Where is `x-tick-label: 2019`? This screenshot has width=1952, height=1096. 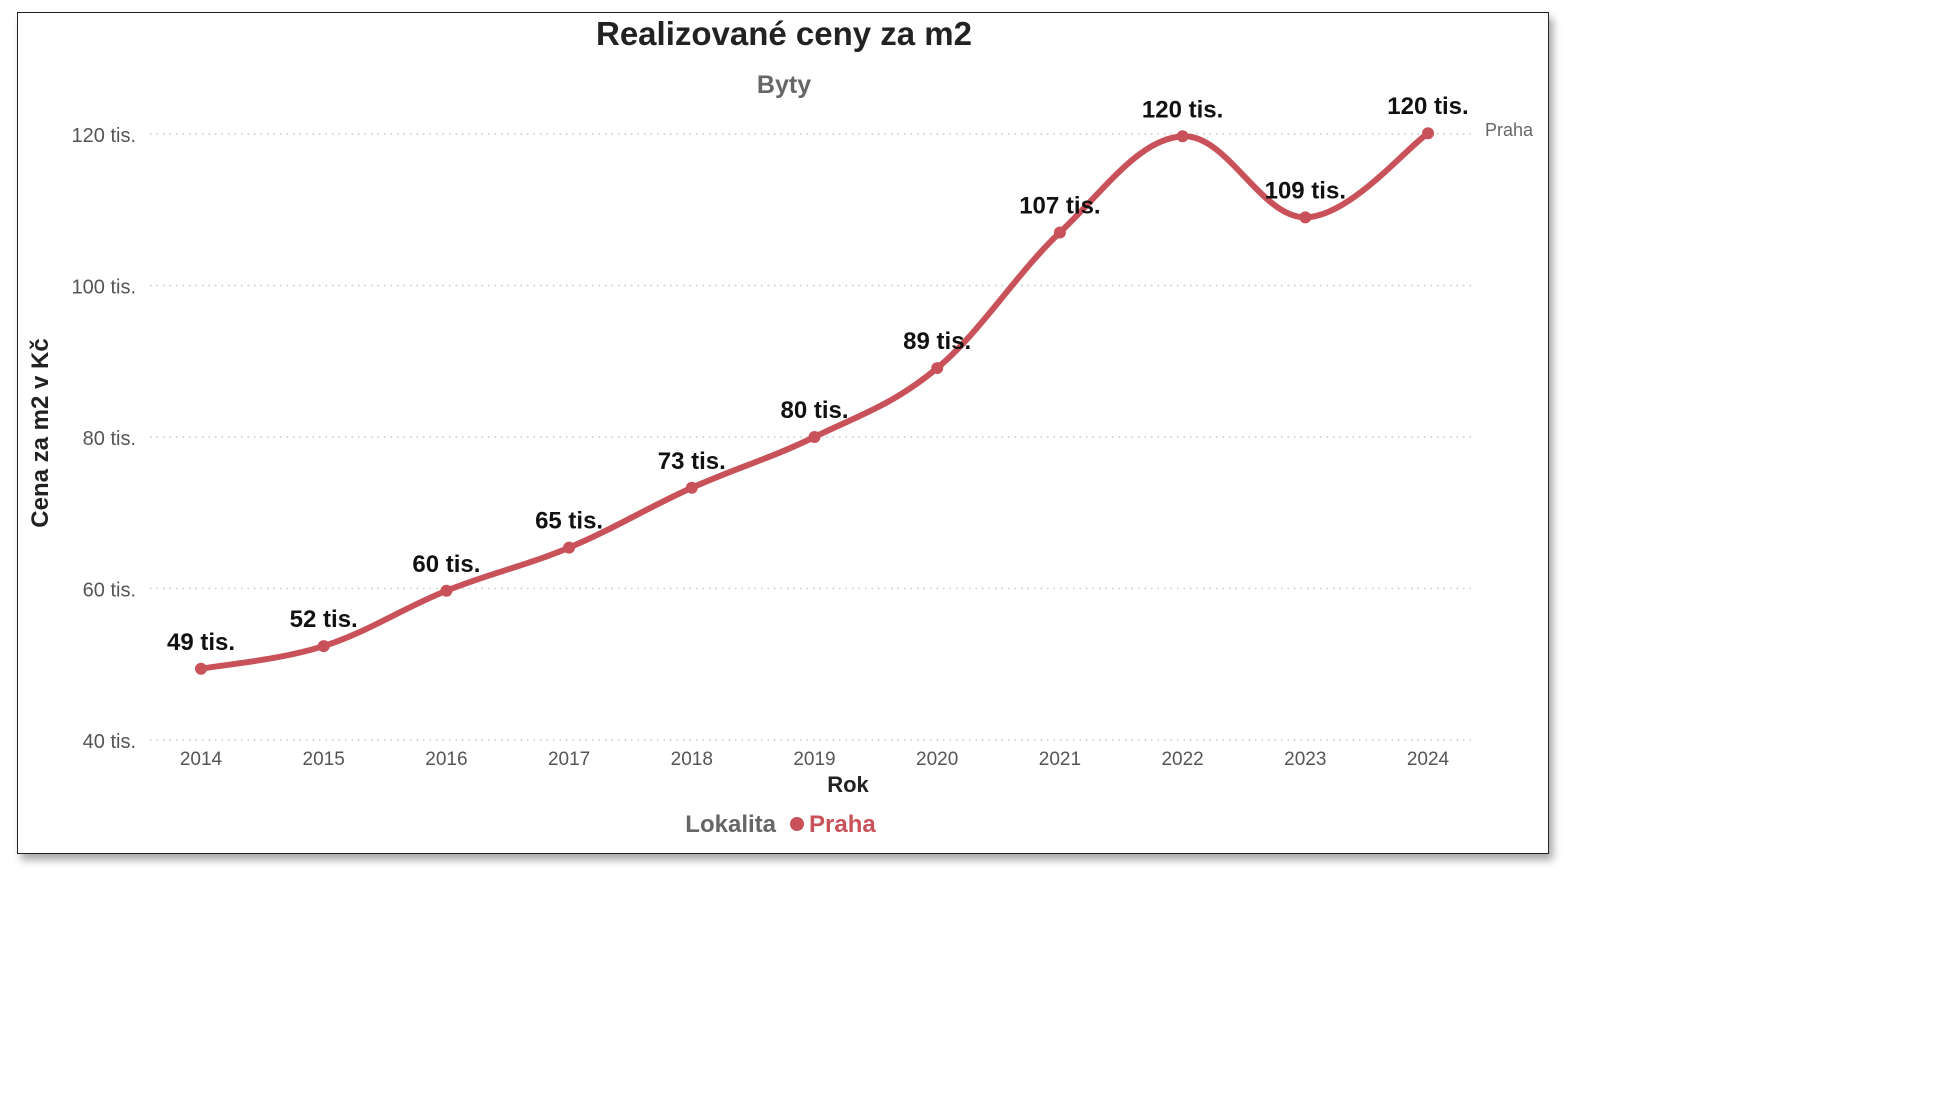
x-tick-label: 2019 is located at coordinates (814, 759).